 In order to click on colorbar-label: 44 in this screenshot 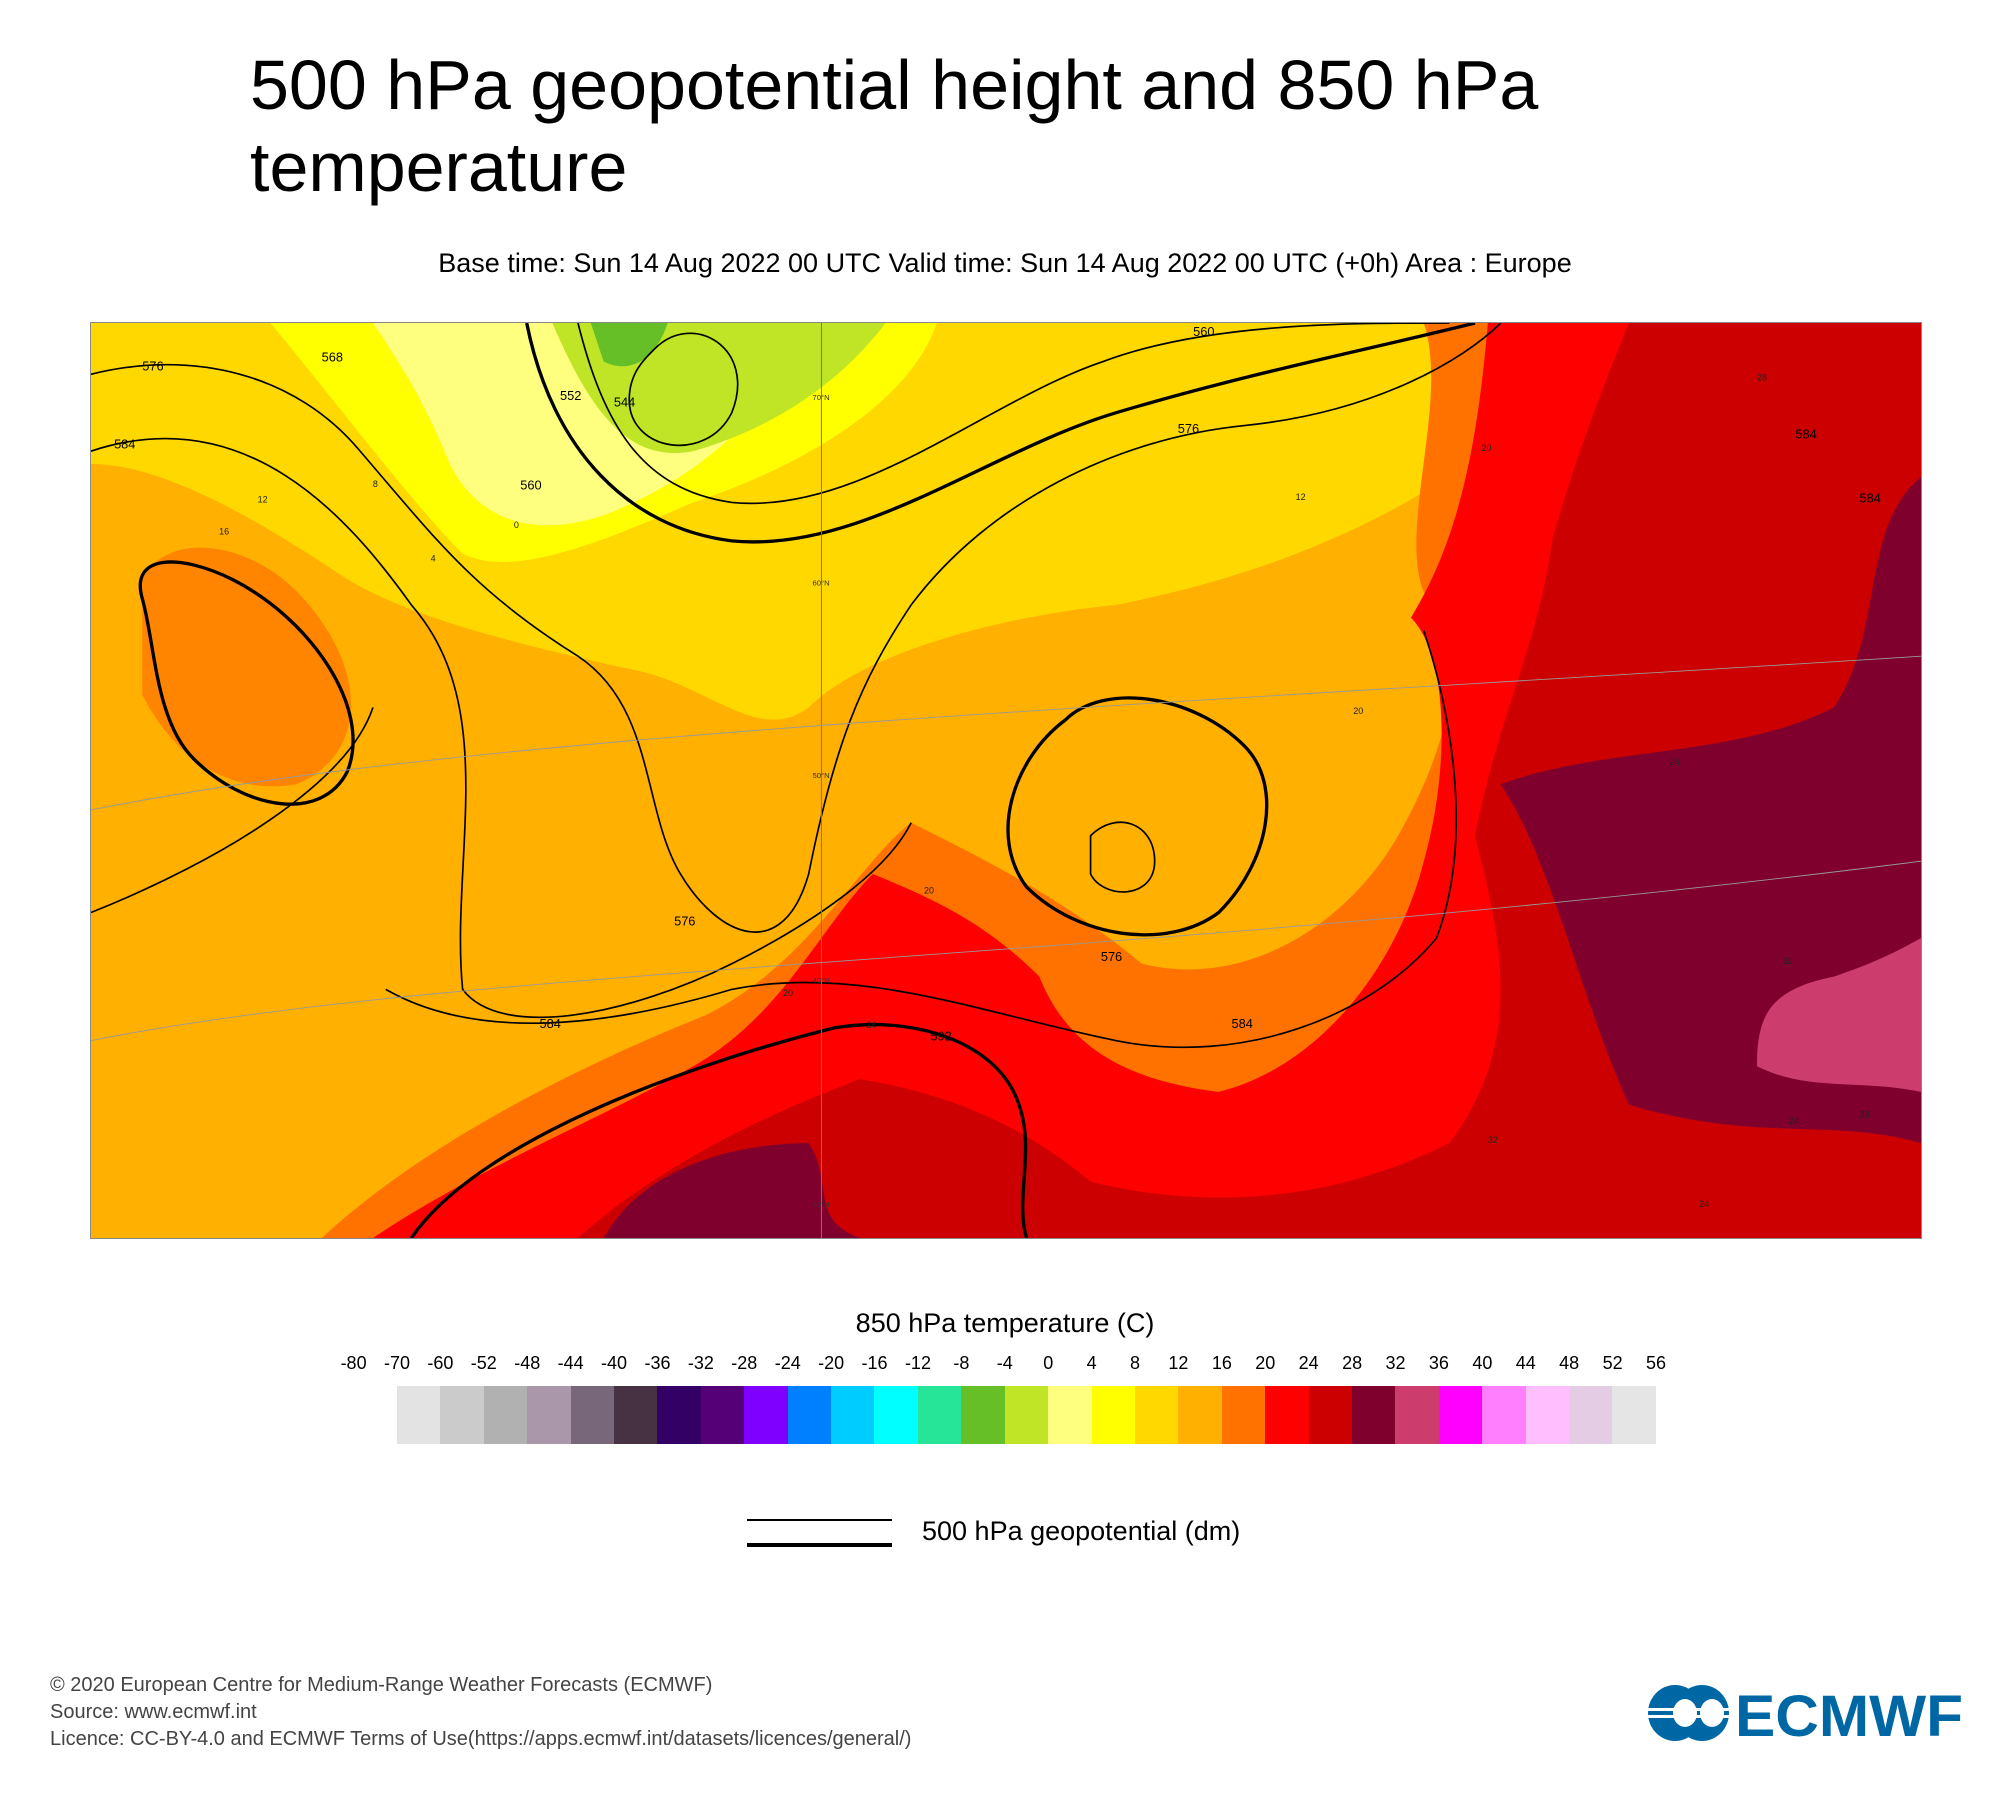, I will do `click(1525, 1363)`.